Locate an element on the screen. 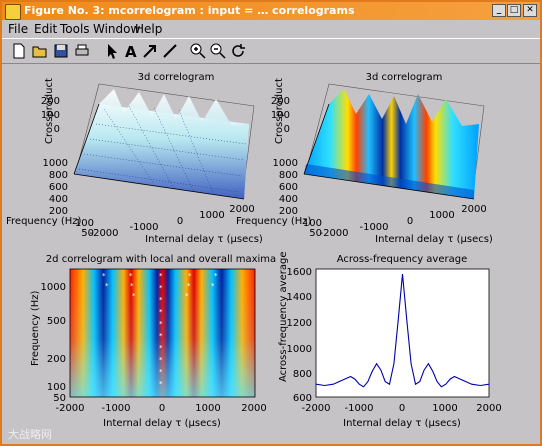 The width and height of the screenshot is (542, 446). avg-plot-area is located at coordinates (402, 333).